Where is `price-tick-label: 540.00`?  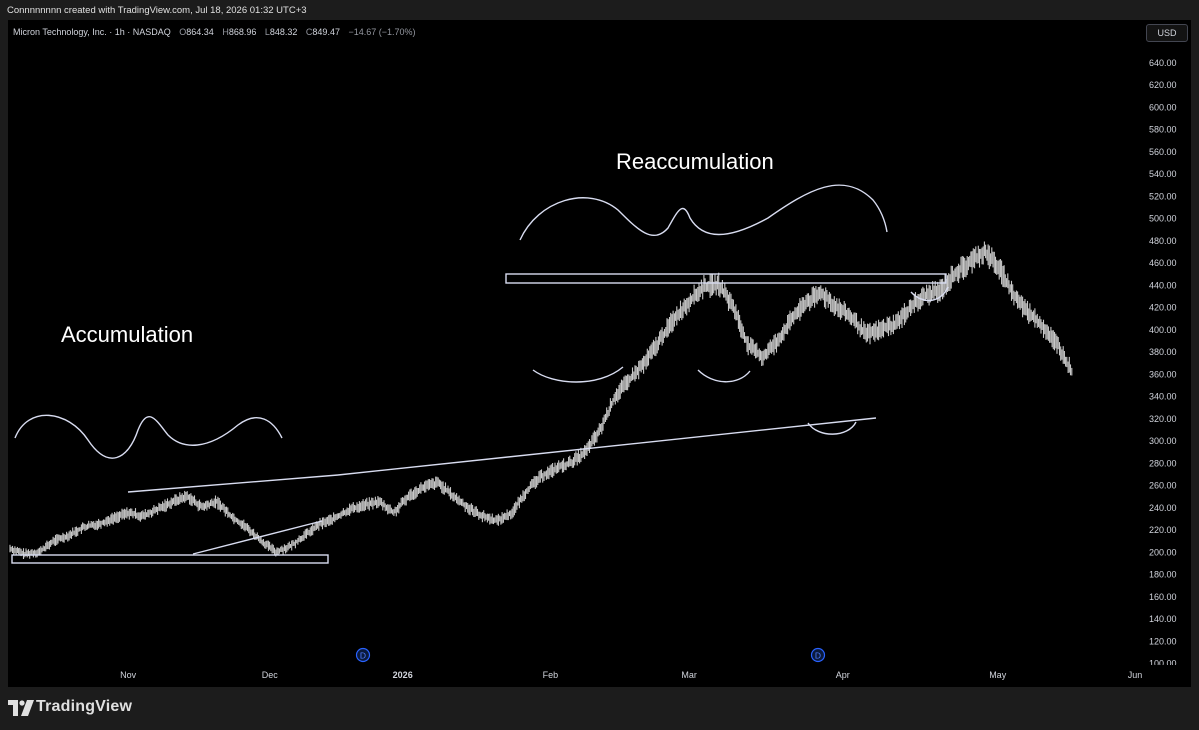 price-tick-label: 540.00 is located at coordinates (1163, 174).